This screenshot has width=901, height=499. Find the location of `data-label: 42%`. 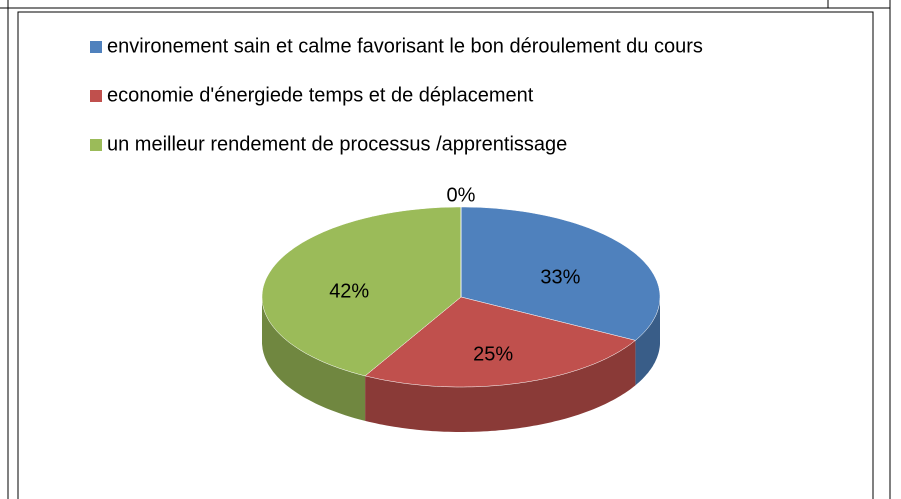

data-label: 42% is located at coordinates (349, 291).